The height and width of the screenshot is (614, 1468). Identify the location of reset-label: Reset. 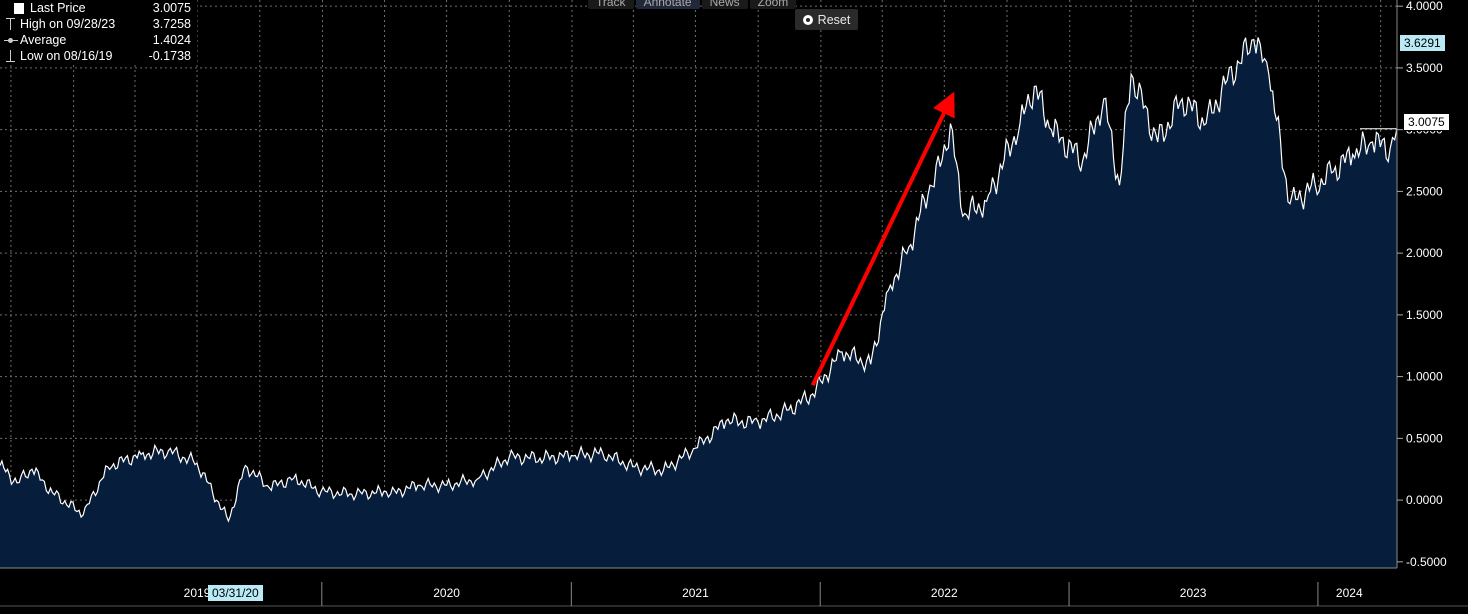
(834, 19).